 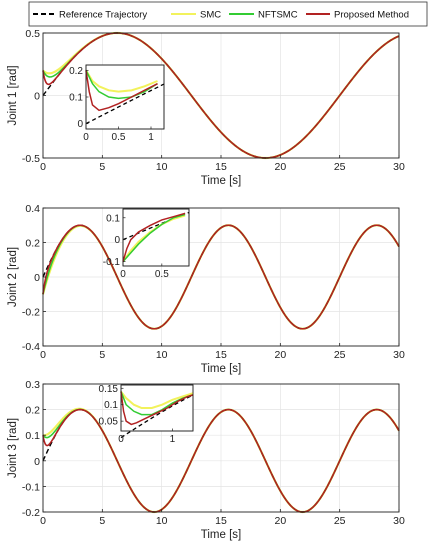 I want to click on y-axis-label: Joint 3 [rad], so click(x=13, y=448).